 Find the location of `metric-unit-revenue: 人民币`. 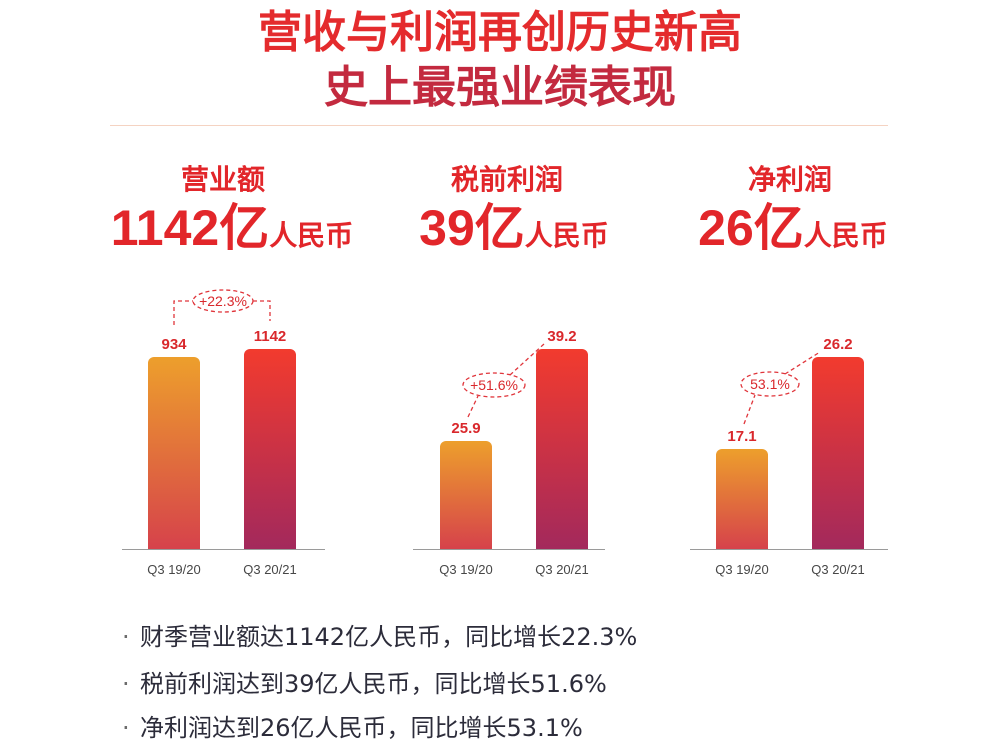

metric-unit-revenue: 人民币 is located at coordinates (311, 235).